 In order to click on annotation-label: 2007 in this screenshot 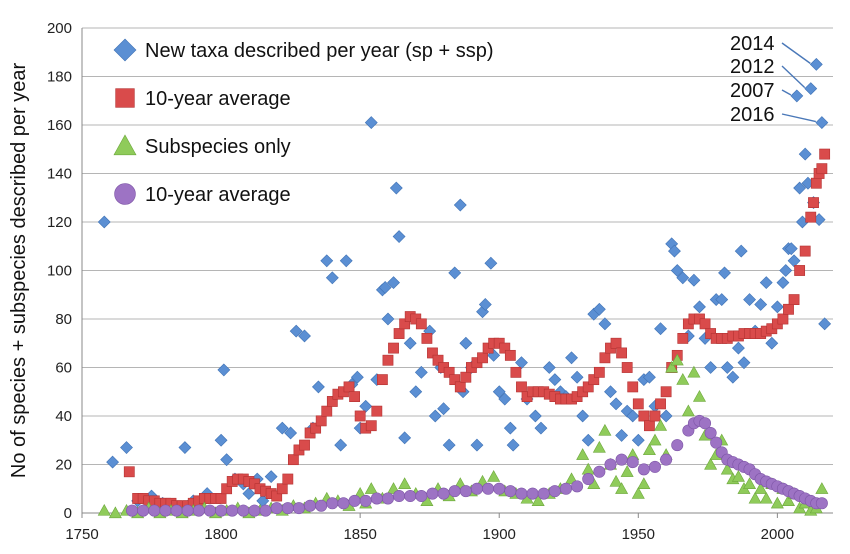, I will do `click(752, 91)`.